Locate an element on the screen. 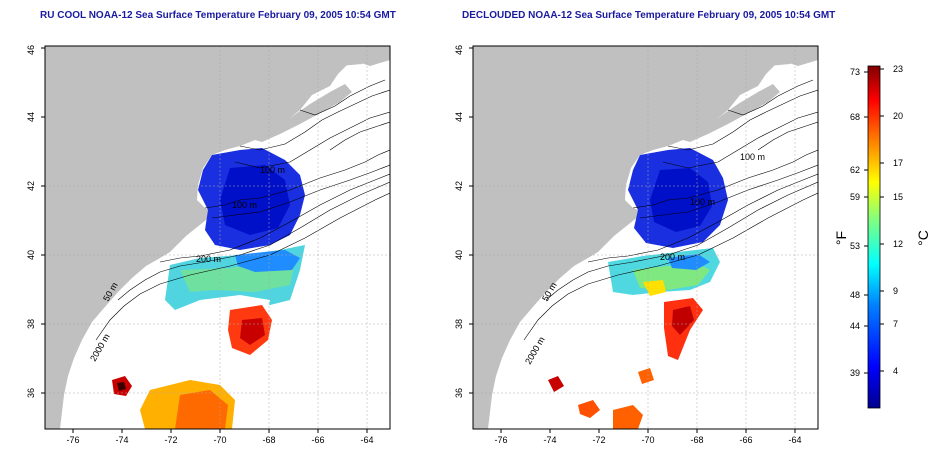 The image size is (950, 475). colorbar-gradient is located at coordinates (874, 237).